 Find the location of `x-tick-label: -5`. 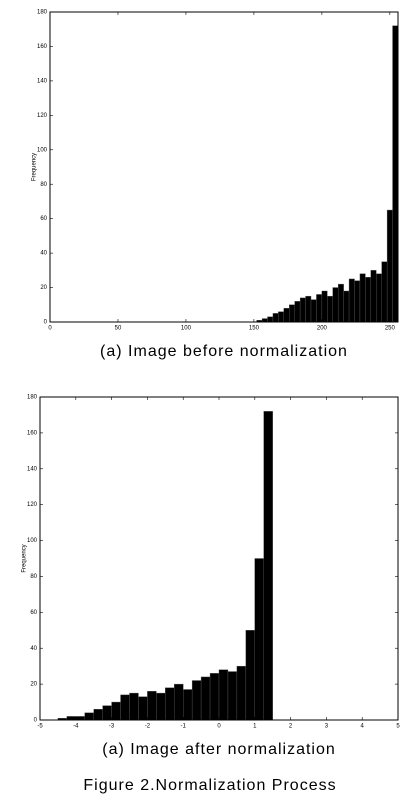

x-tick-label: -5 is located at coordinates (40, 727).